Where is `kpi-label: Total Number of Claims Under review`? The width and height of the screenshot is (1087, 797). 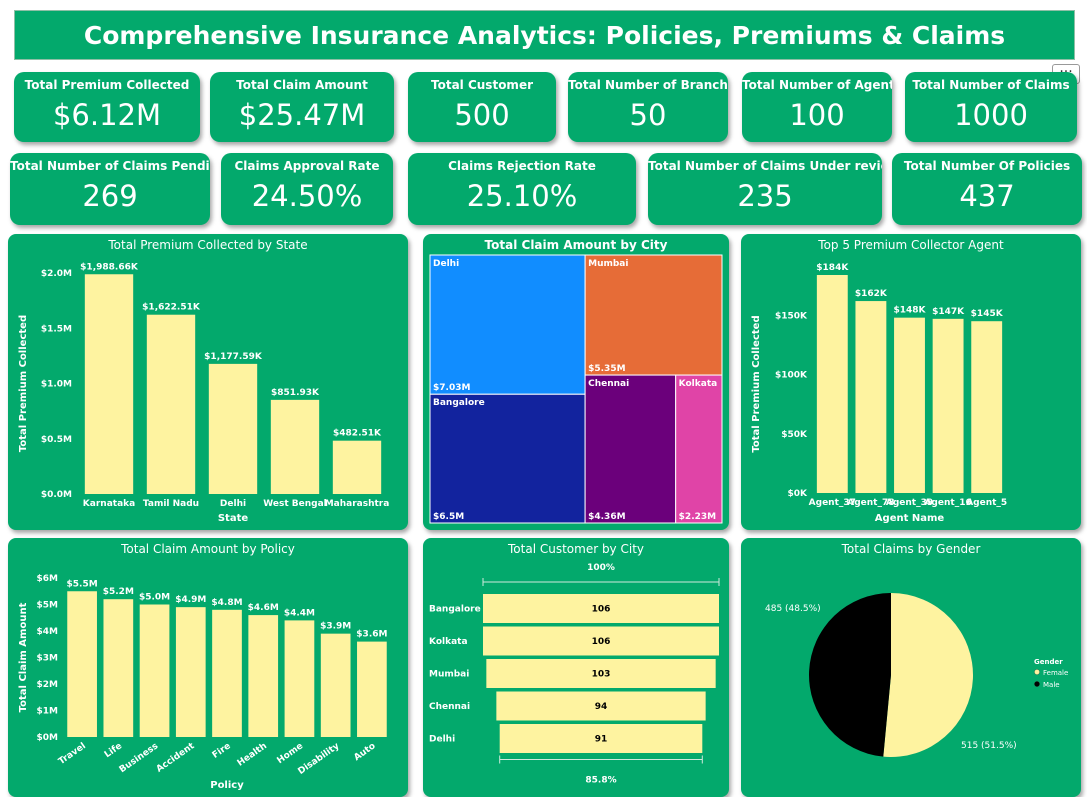 kpi-label: Total Number of Claims Under review is located at coordinates (765, 166).